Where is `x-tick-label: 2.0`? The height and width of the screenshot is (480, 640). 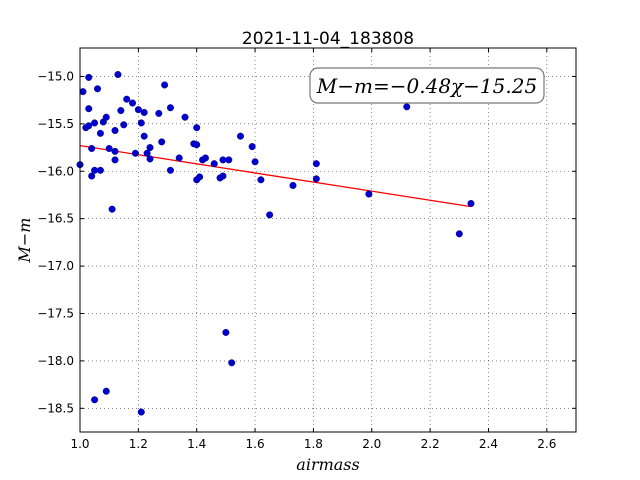
x-tick-label: 2.0 is located at coordinates (371, 444).